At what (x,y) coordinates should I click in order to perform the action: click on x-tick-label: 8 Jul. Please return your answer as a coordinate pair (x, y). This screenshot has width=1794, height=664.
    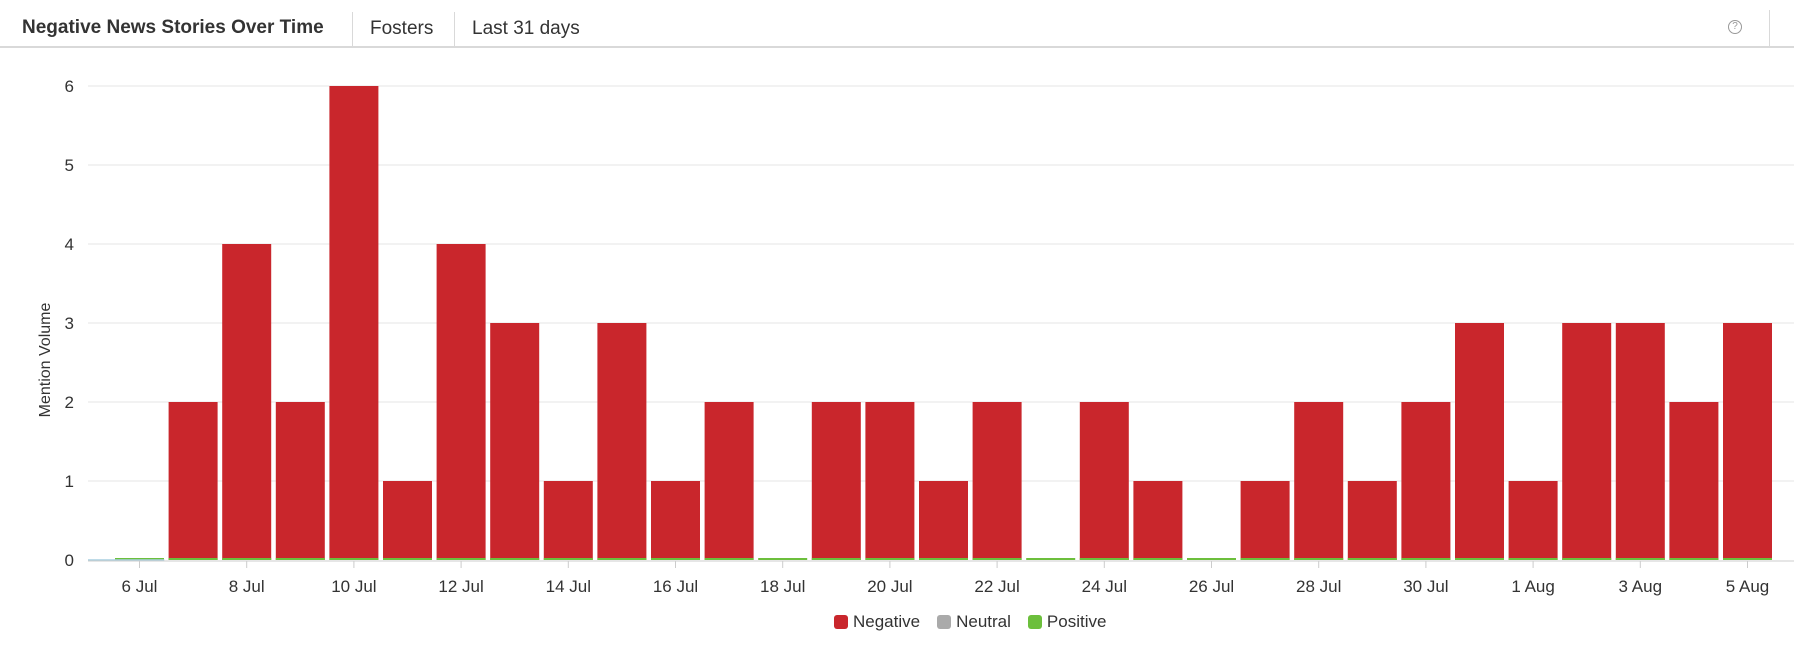
    Looking at the image, I should click on (247, 586).